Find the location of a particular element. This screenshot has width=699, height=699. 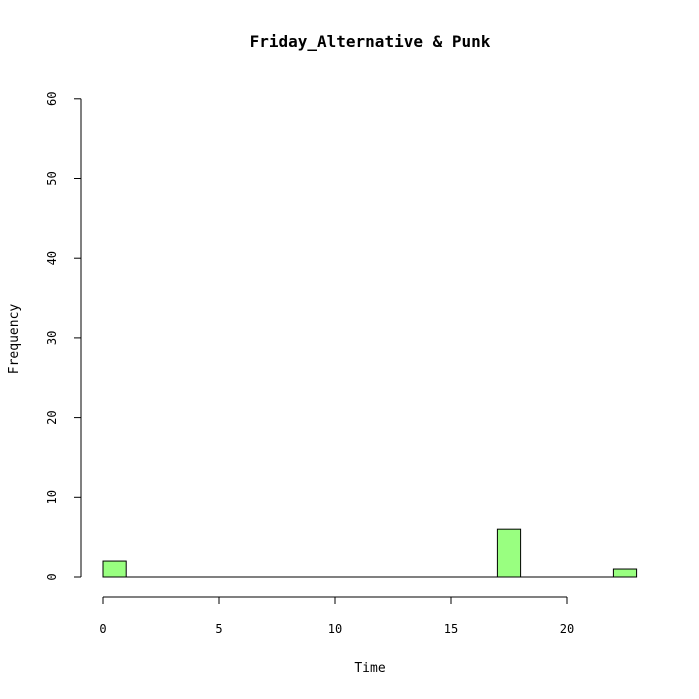

x-axis-label: Time is located at coordinates (369, 668).